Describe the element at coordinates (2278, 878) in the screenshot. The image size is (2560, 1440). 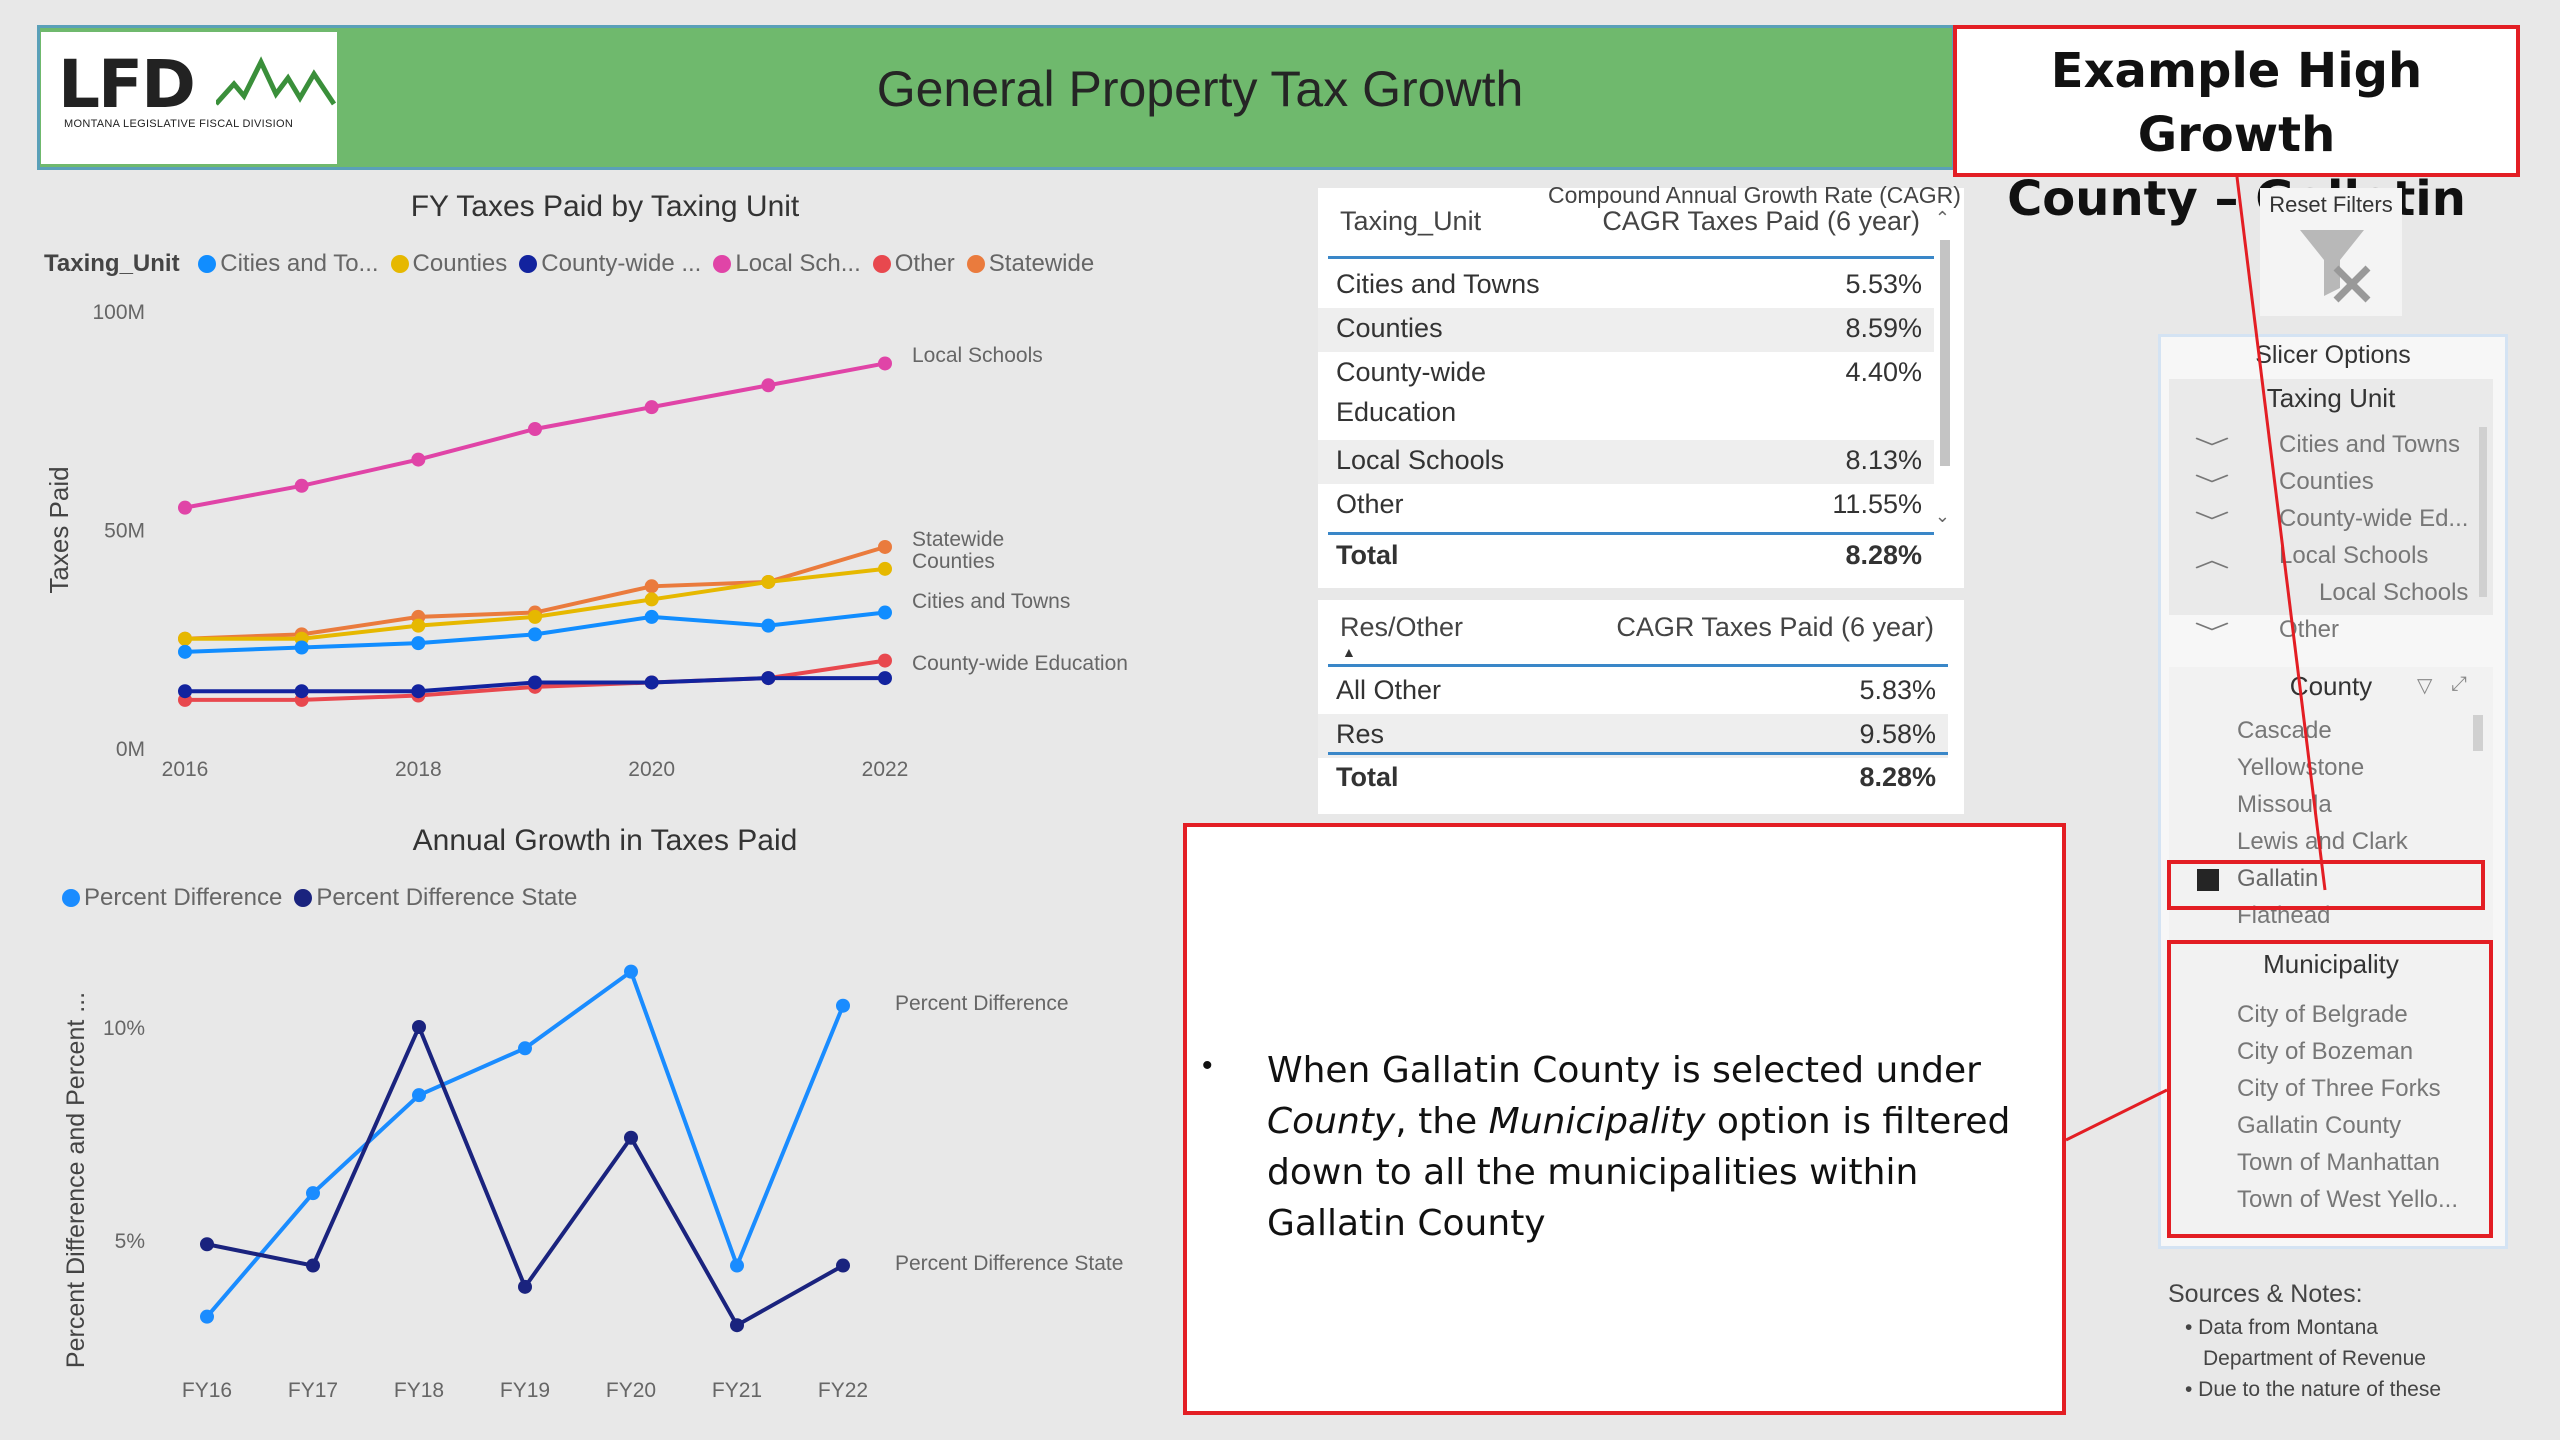
I see `county-item: Gallatin` at that location.